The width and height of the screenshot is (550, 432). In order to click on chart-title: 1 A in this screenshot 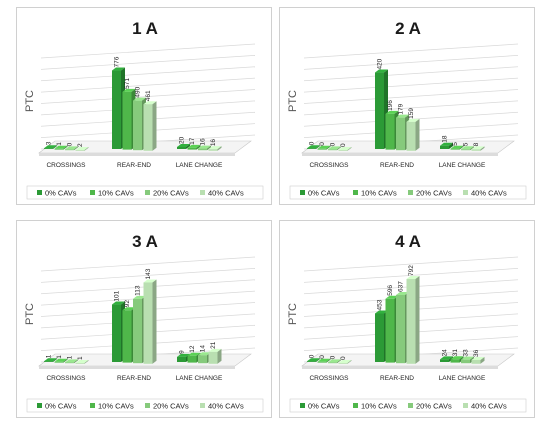, I will do `click(145, 28)`.